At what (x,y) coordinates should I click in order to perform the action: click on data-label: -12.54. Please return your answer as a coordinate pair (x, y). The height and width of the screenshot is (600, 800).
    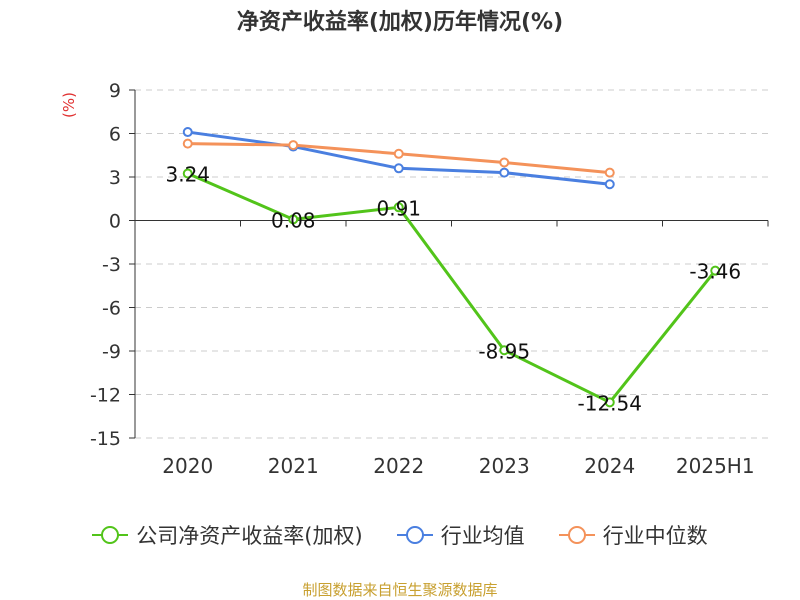
    Looking at the image, I should click on (610, 403).